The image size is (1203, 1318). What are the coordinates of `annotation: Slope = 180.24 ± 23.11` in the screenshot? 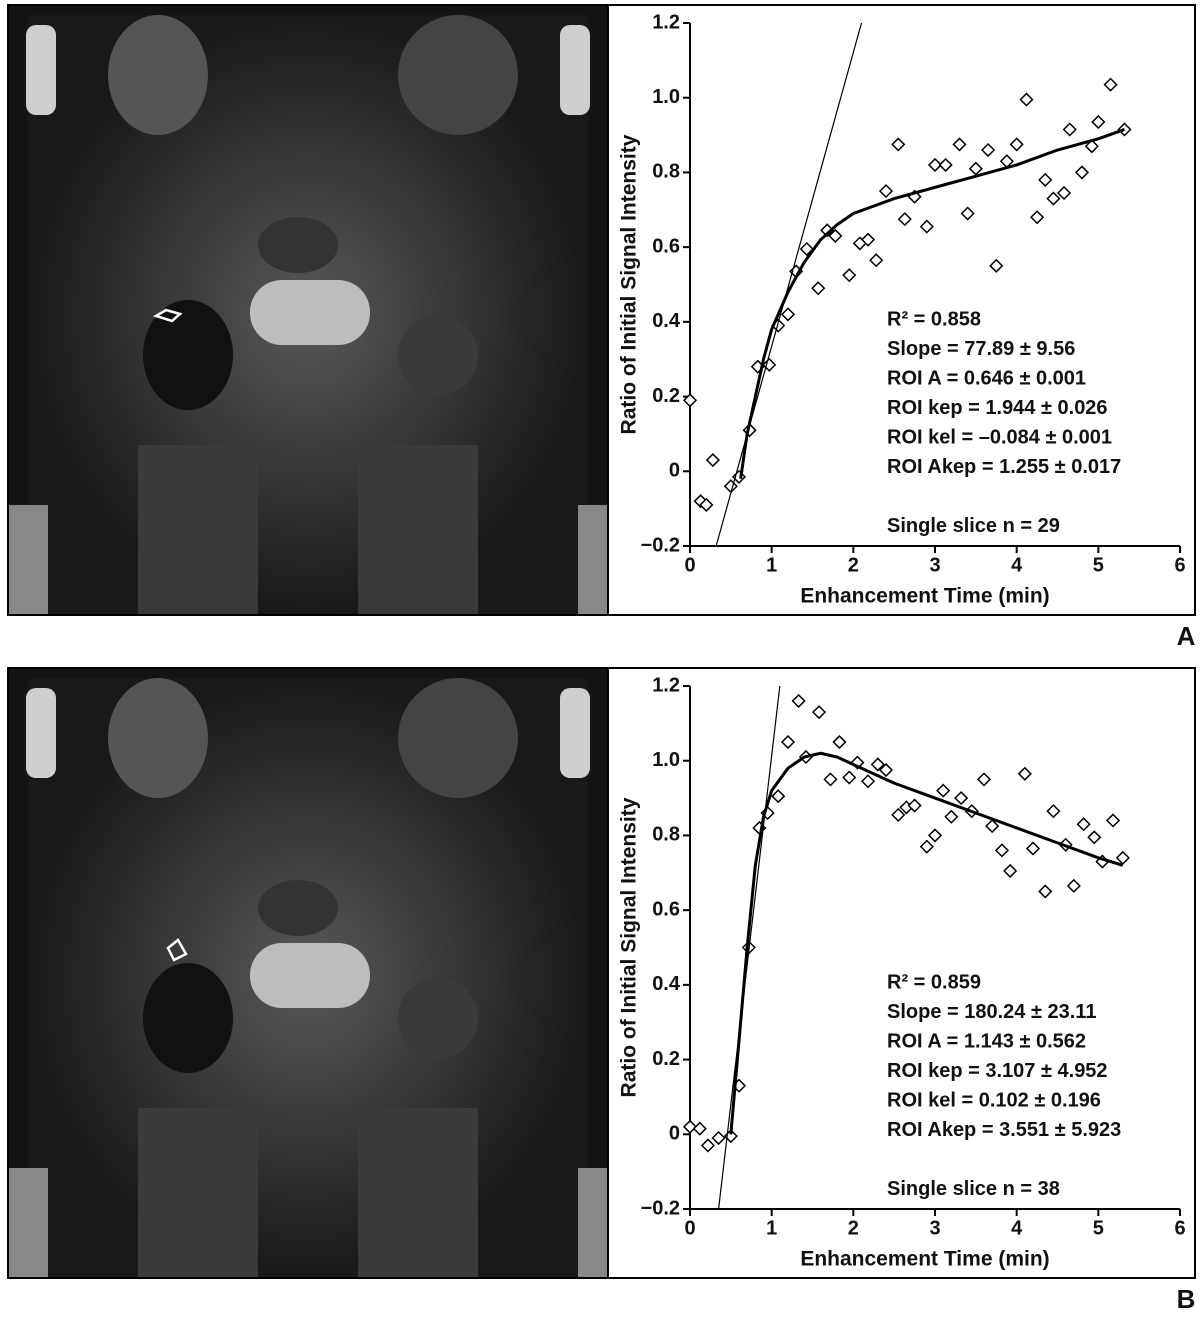 It's located at (991, 1012).